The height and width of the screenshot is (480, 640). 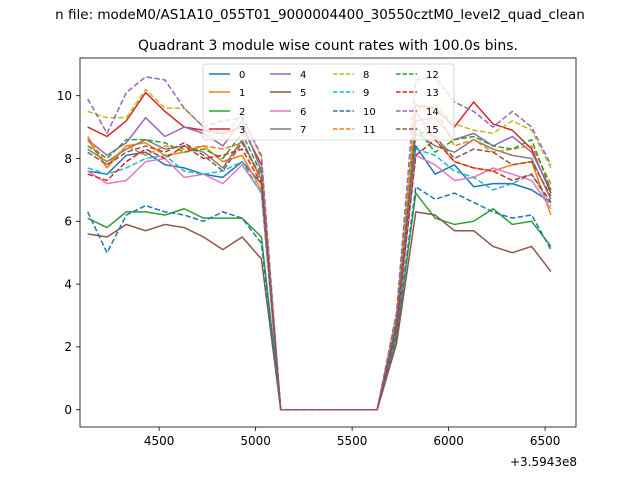 I want to click on legend-label-8: 8, so click(x=366, y=75).